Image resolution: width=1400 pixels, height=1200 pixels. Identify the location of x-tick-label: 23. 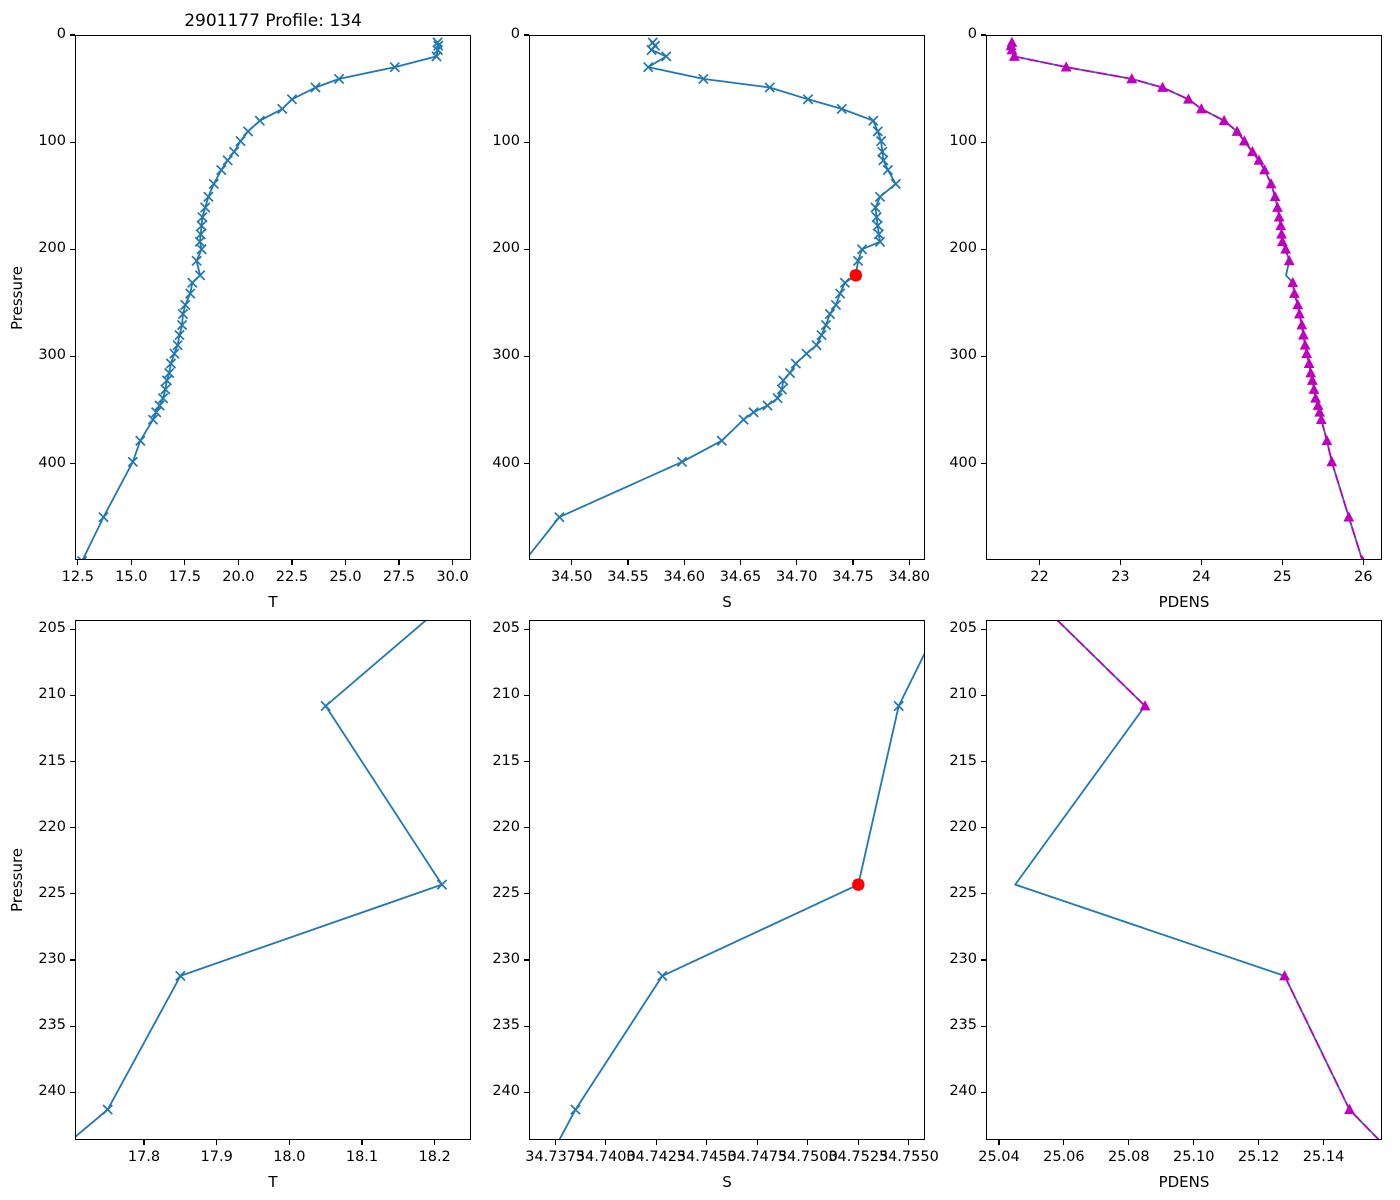
(1120, 577).